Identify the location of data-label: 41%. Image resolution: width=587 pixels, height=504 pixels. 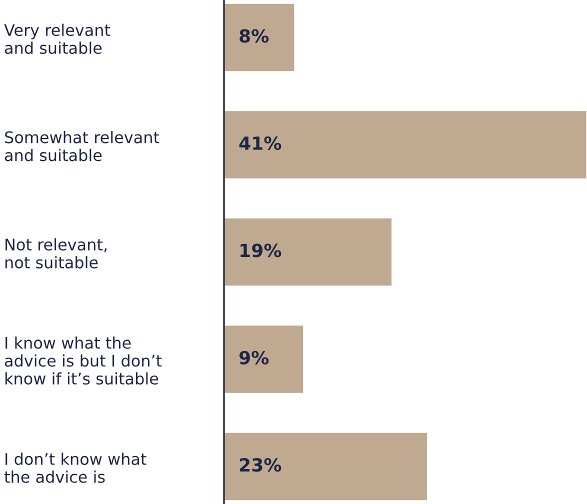
(260, 143).